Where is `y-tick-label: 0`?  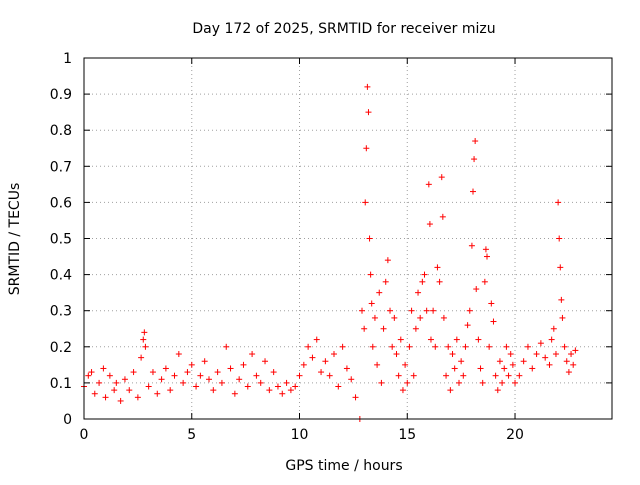
y-tick-label: 0 is located at coordinates (67, 420).